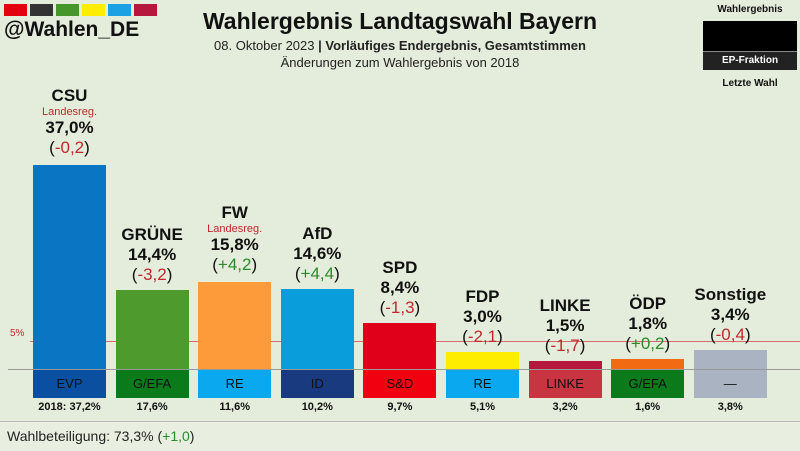 This screenshot has width=800, height=451. I want to click on legend-result-swatch, so click(750, 36).